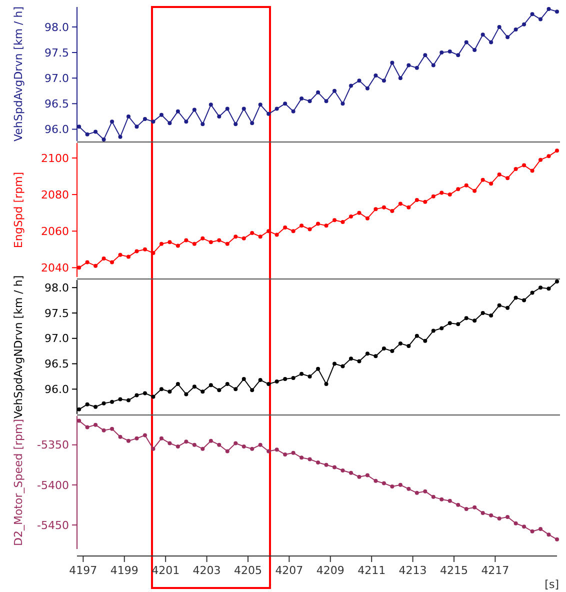 The image size is (566, 592). Describe the element at coordinates (289, 570) in the screenshot. I see `x-tick-label: 4207` at that location.